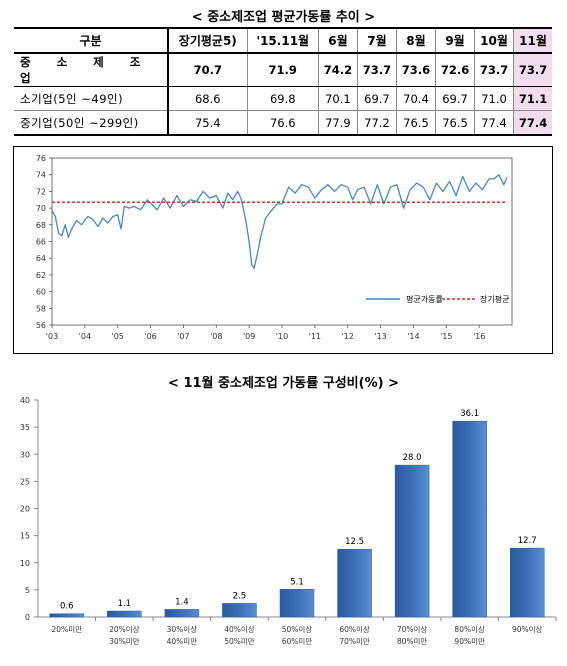 The image size is (567, 666). I want to click on x-tick-label: 20%미만, so click(67, 629).